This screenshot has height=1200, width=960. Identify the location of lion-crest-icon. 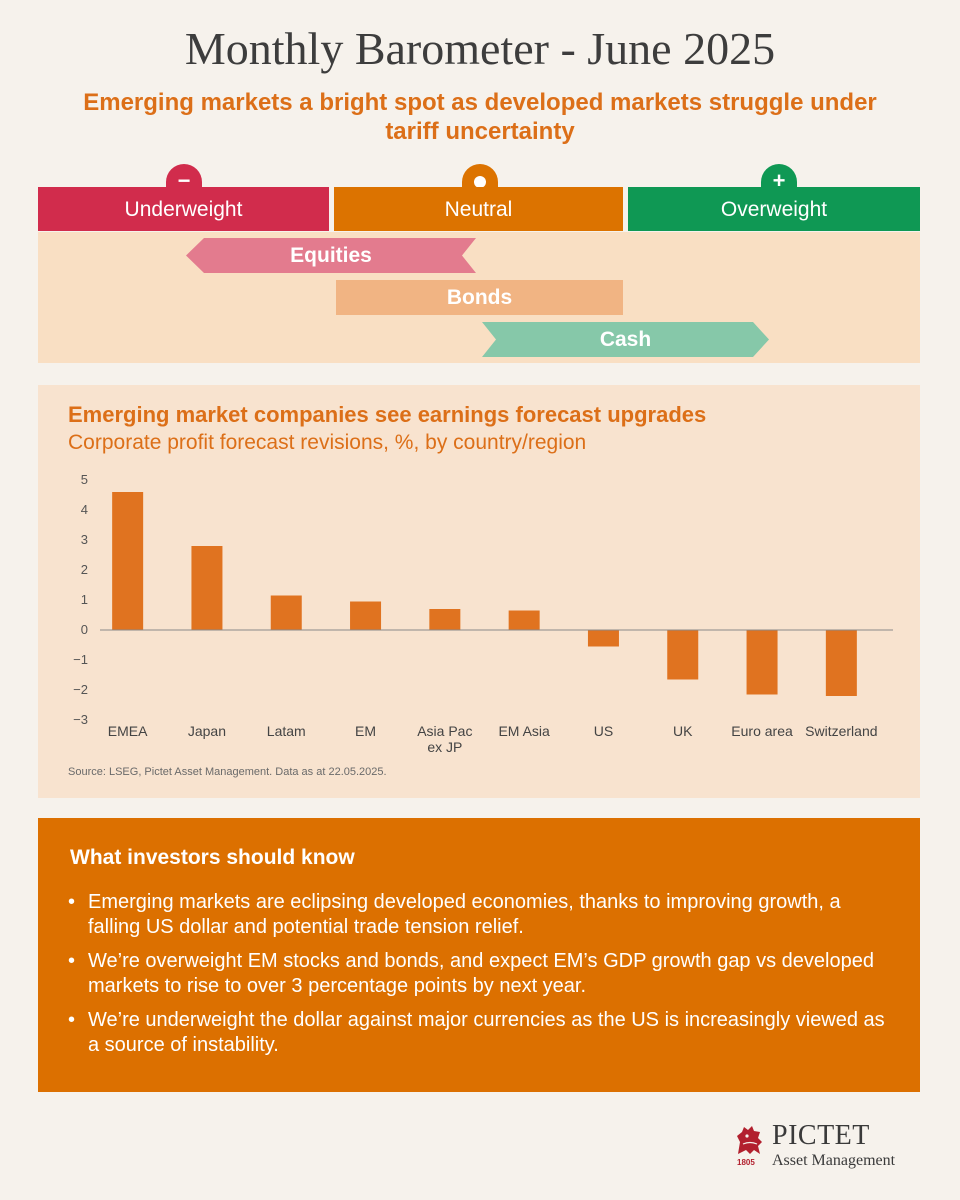
(749, 1140).